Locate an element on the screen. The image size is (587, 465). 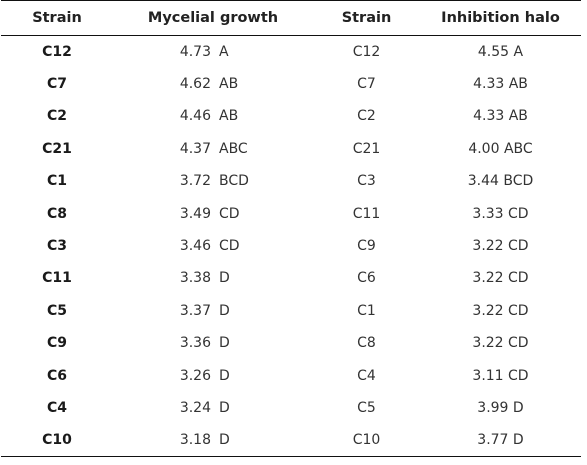
table-row: C1 3.72 BCD C3 3.44 BCD is located at coordinates (291, 181).